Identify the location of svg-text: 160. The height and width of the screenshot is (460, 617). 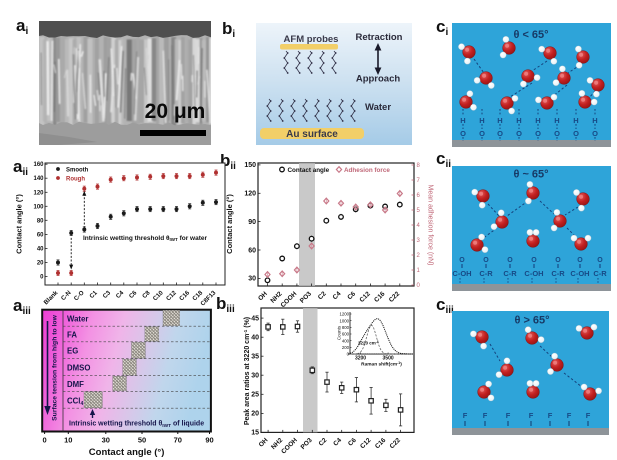
(38, 165).